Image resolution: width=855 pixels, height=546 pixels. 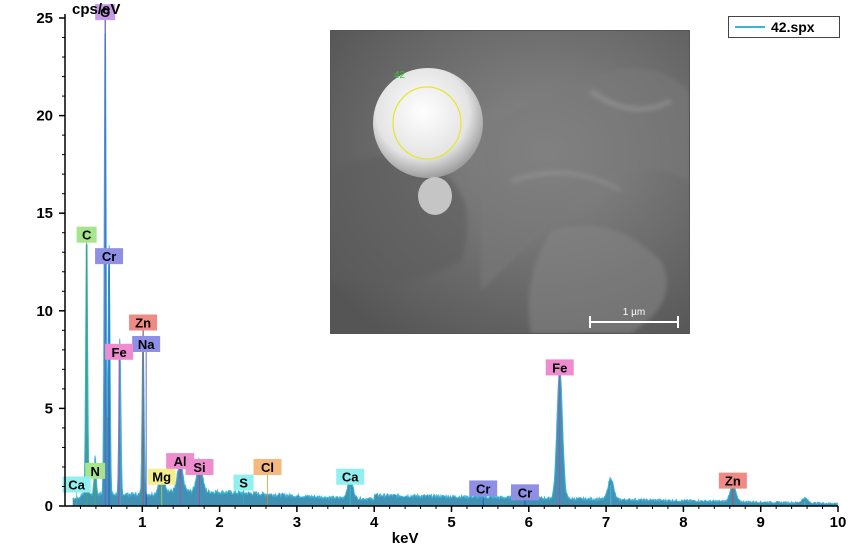 I want to click on x-tick-label: 10, so click(x=838, y=522).